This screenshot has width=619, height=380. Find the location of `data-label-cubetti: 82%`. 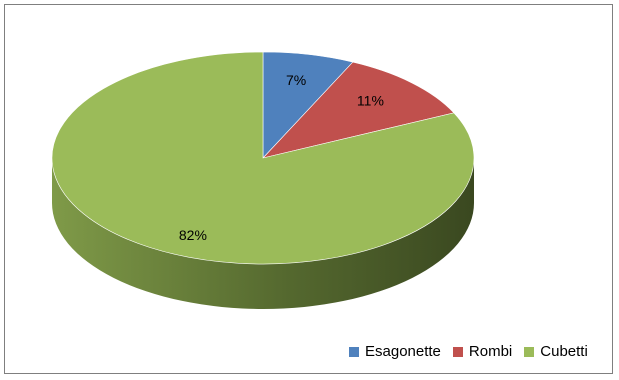

data-label-cubetti: 82% is located at coordinates (193, 235).